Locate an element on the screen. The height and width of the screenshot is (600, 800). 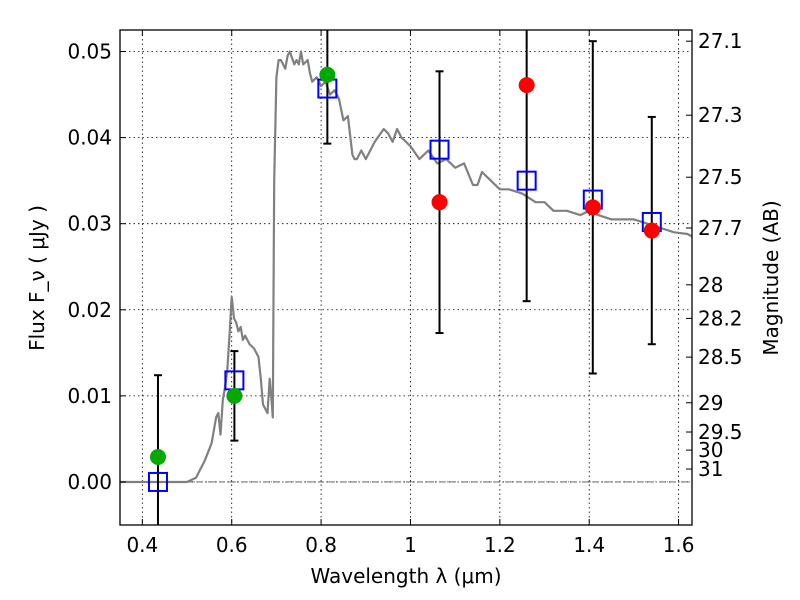
x-tick-label: 0.8 is located at coordinates (321, 545).